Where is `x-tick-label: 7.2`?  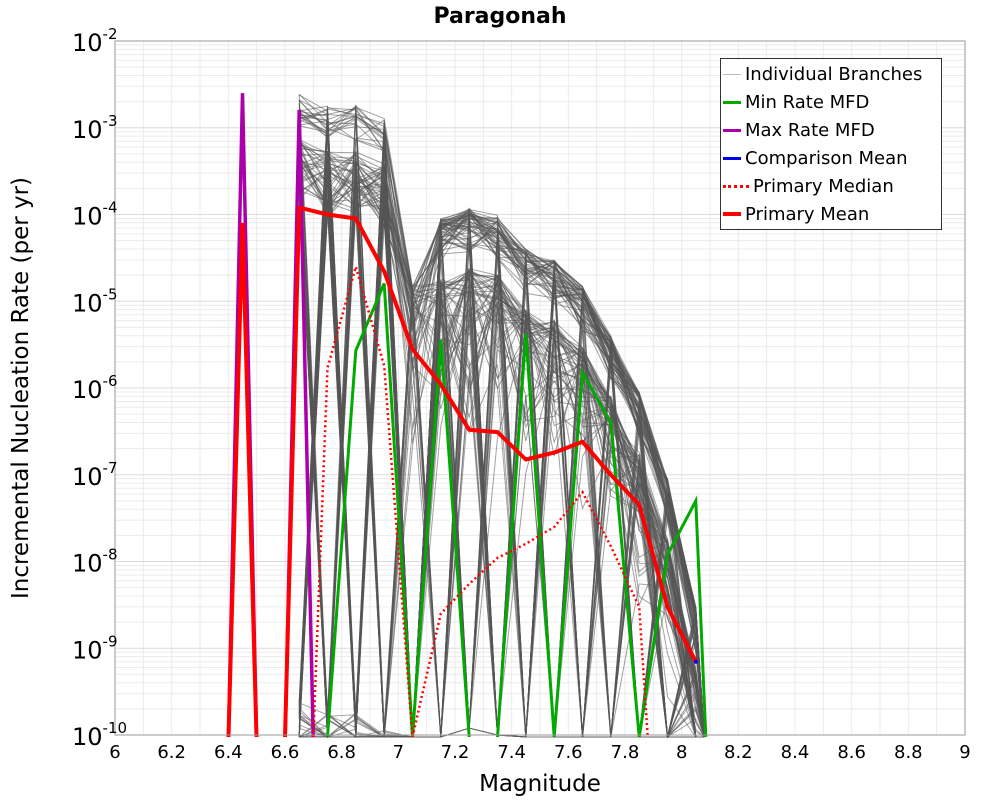 x-tick-label: 7.2 is located at coordinates (455, 752).